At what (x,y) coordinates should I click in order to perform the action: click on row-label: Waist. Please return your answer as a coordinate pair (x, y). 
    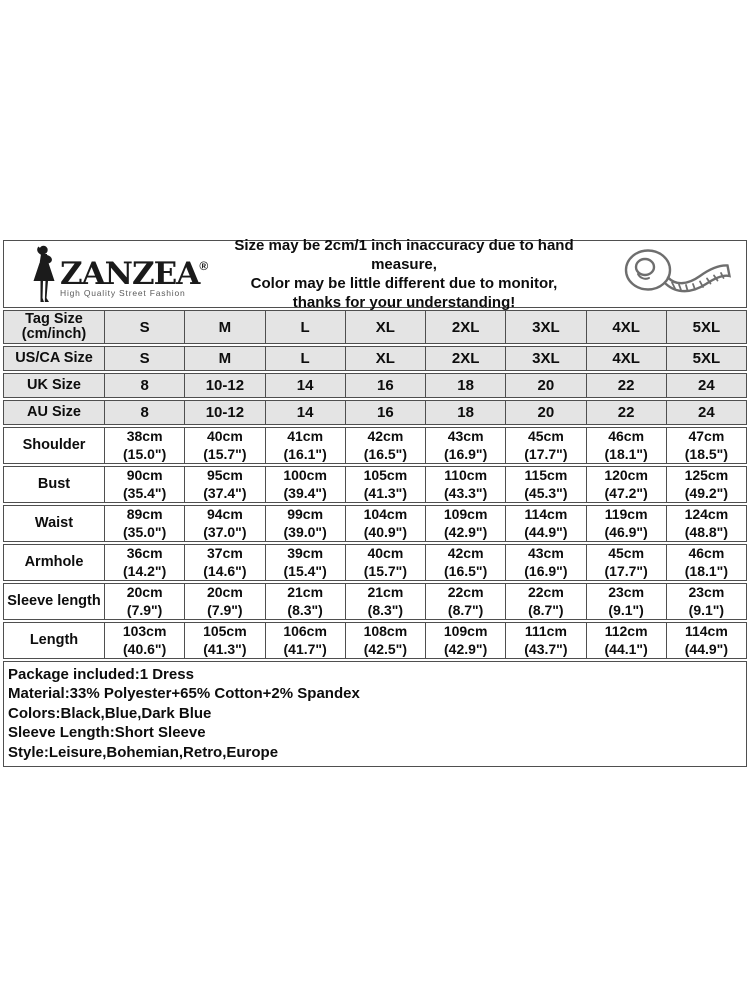
    Looking at the image, I should click on (54, 523).